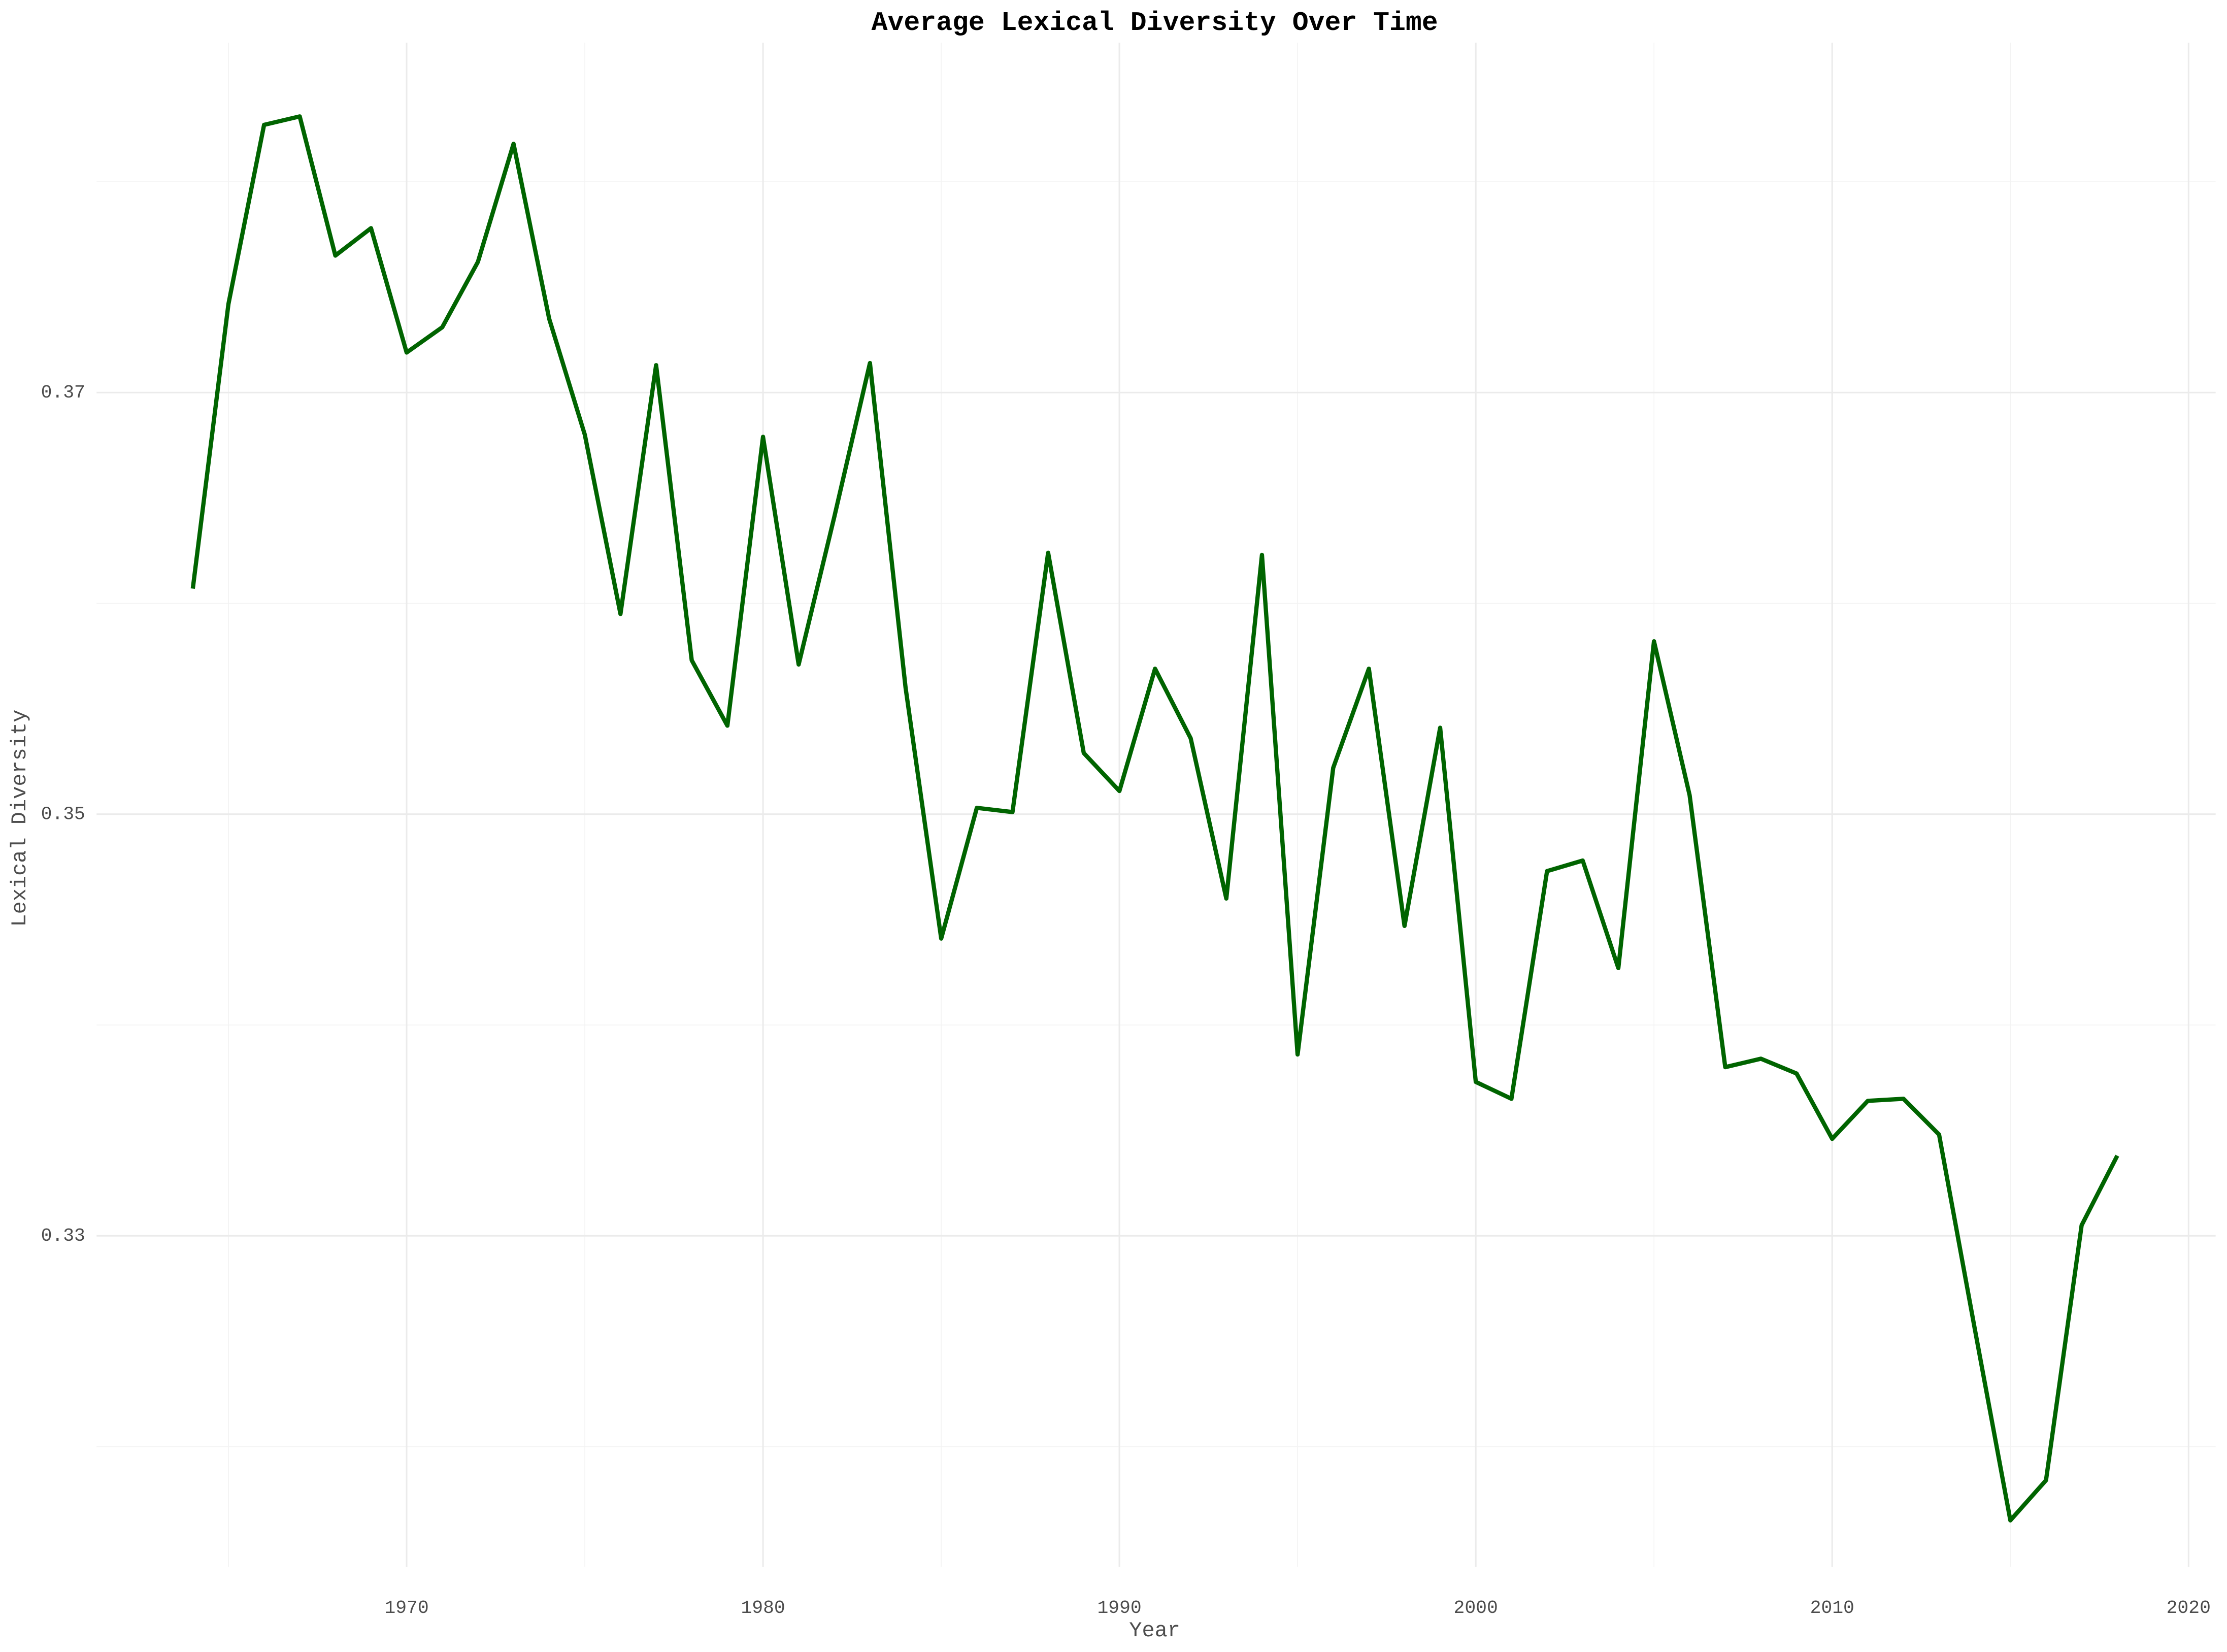 This screenshot has height=1652, width=2227. Describe the element at coordinates (1154, 1630) in the screenshot. I see `x-axis-title: Year` at that location.